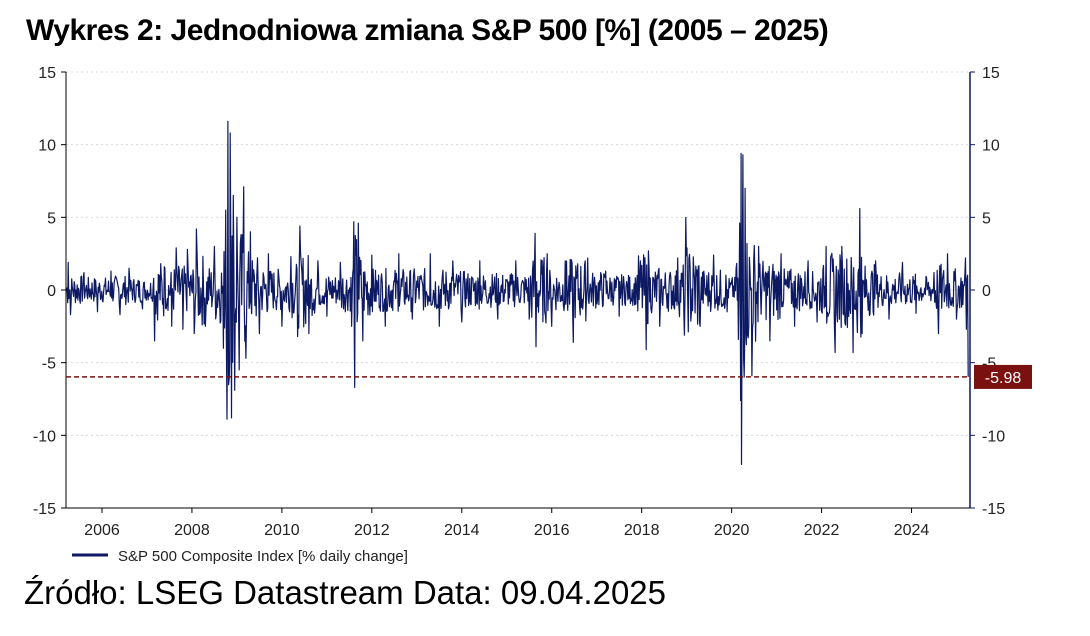 The height and width of the screenshot is (636, 1090). Describe the element at coordinates (44, 509) in the screenshot. I see `y-tick-label-left: -15` at that location.